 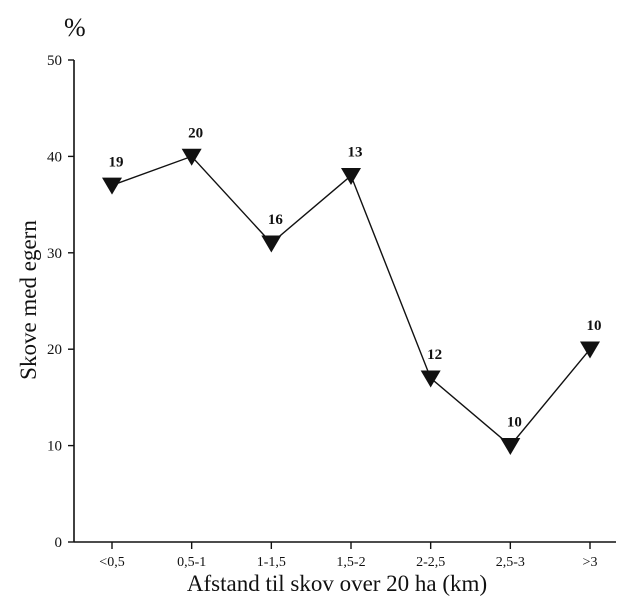 I want to click on x-tick-label: 2-2,5, so click(x=430, y=562).